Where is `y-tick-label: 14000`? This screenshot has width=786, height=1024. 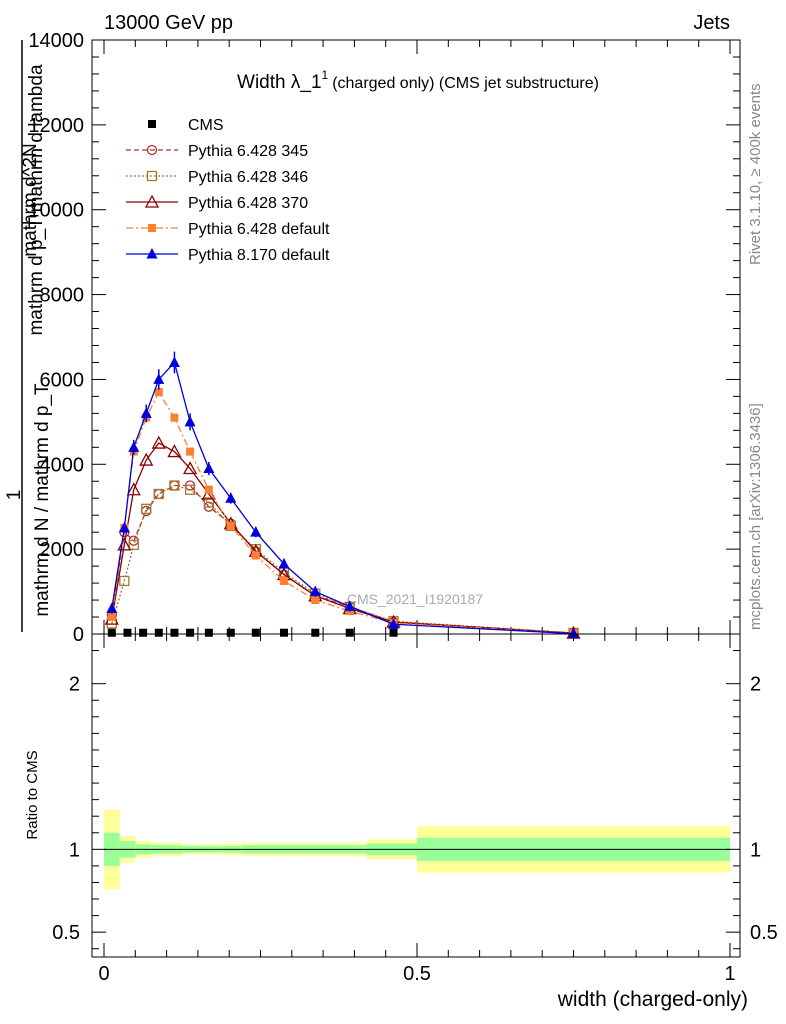 y-tick-label: 14000 is located at coordinates (56, 41).